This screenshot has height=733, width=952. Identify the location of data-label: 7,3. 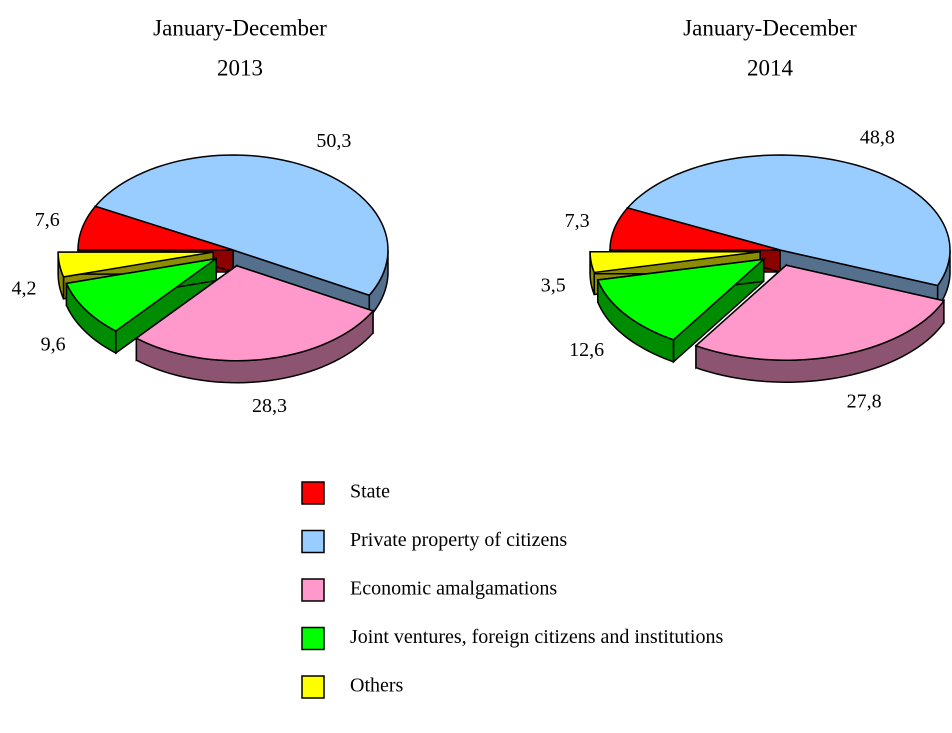
(577, 221).